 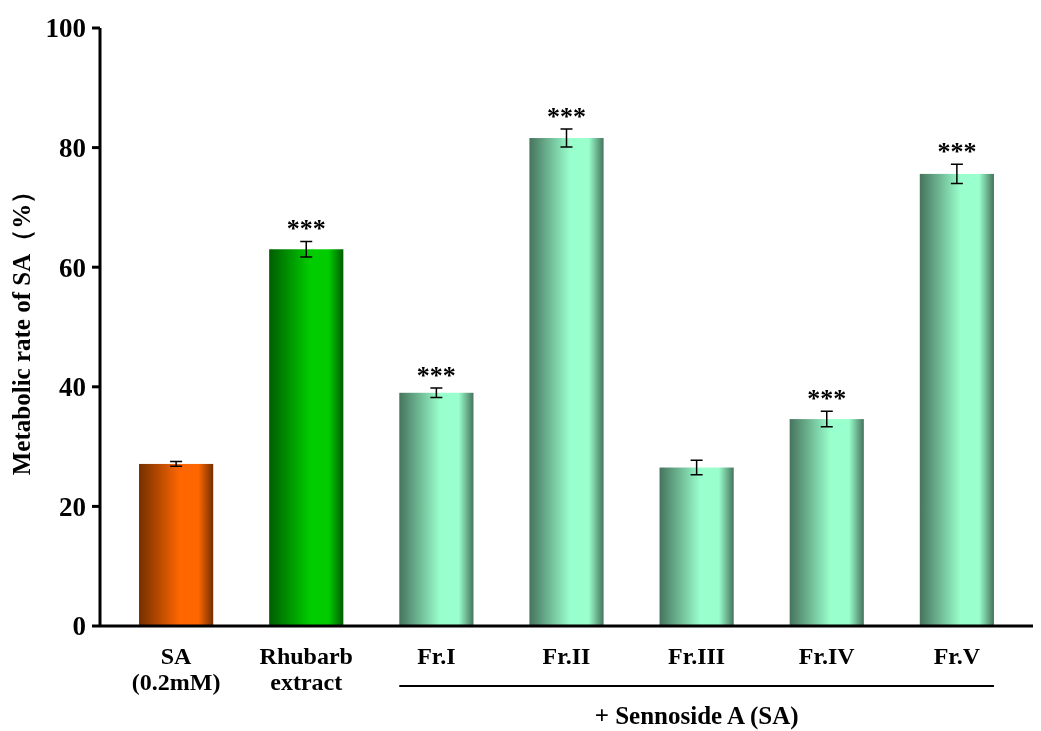 What do you see at coordinates (566, 656) in the screenshot?
I see `x-tick-label: Fr.II` at bounding box center [566, 656].